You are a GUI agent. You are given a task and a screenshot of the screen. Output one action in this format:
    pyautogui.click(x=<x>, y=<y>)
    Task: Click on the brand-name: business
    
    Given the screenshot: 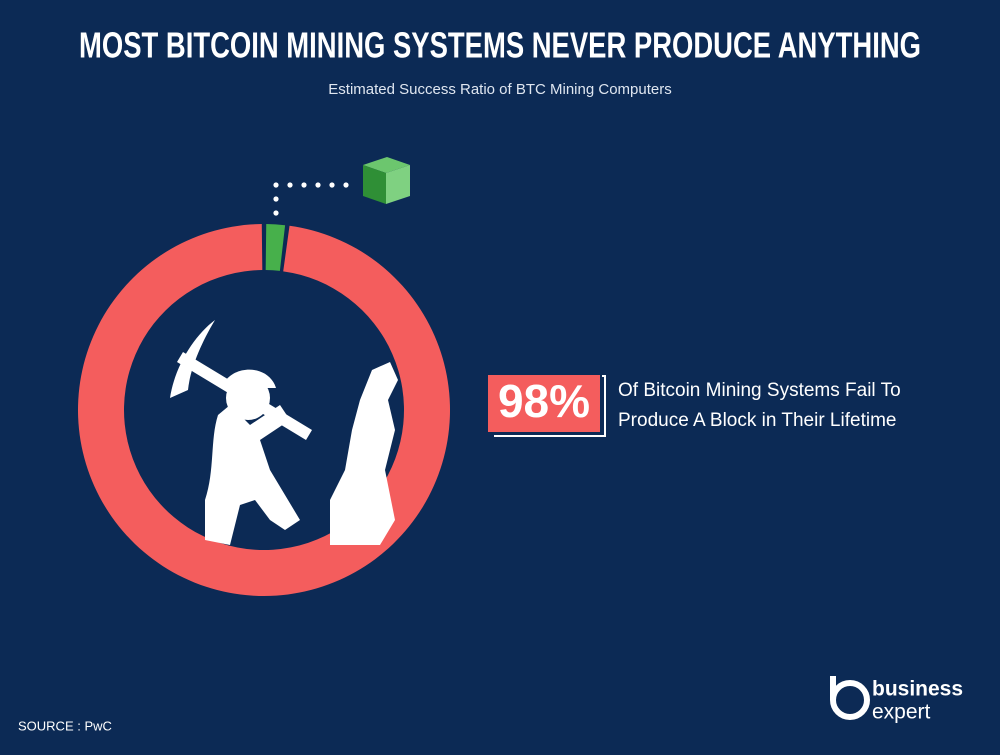 What is the action you would take?
    pyautogui.click(x=917, y=689)
    